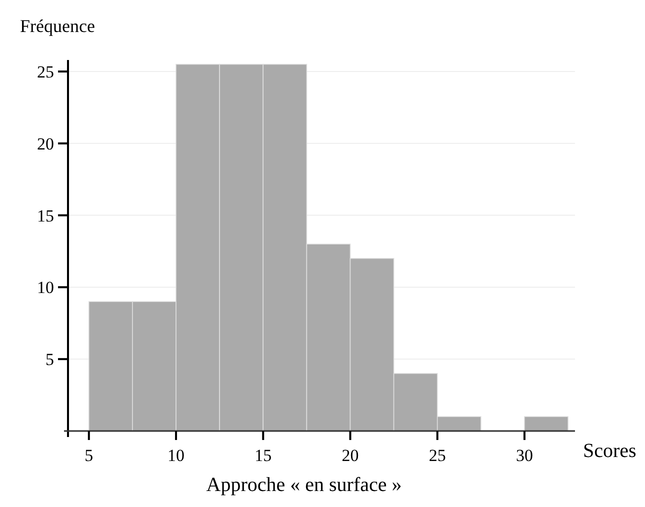 This screenshot has width=645, height=507. I want to click on y-tick-label: 20, so click(45, 144).